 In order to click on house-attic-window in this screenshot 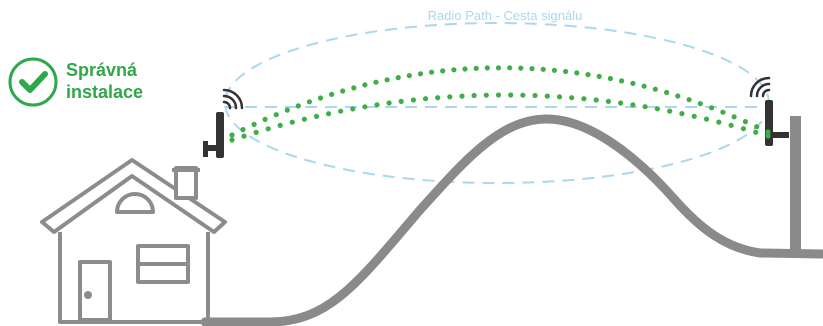, I will do `click(135, 203)`.